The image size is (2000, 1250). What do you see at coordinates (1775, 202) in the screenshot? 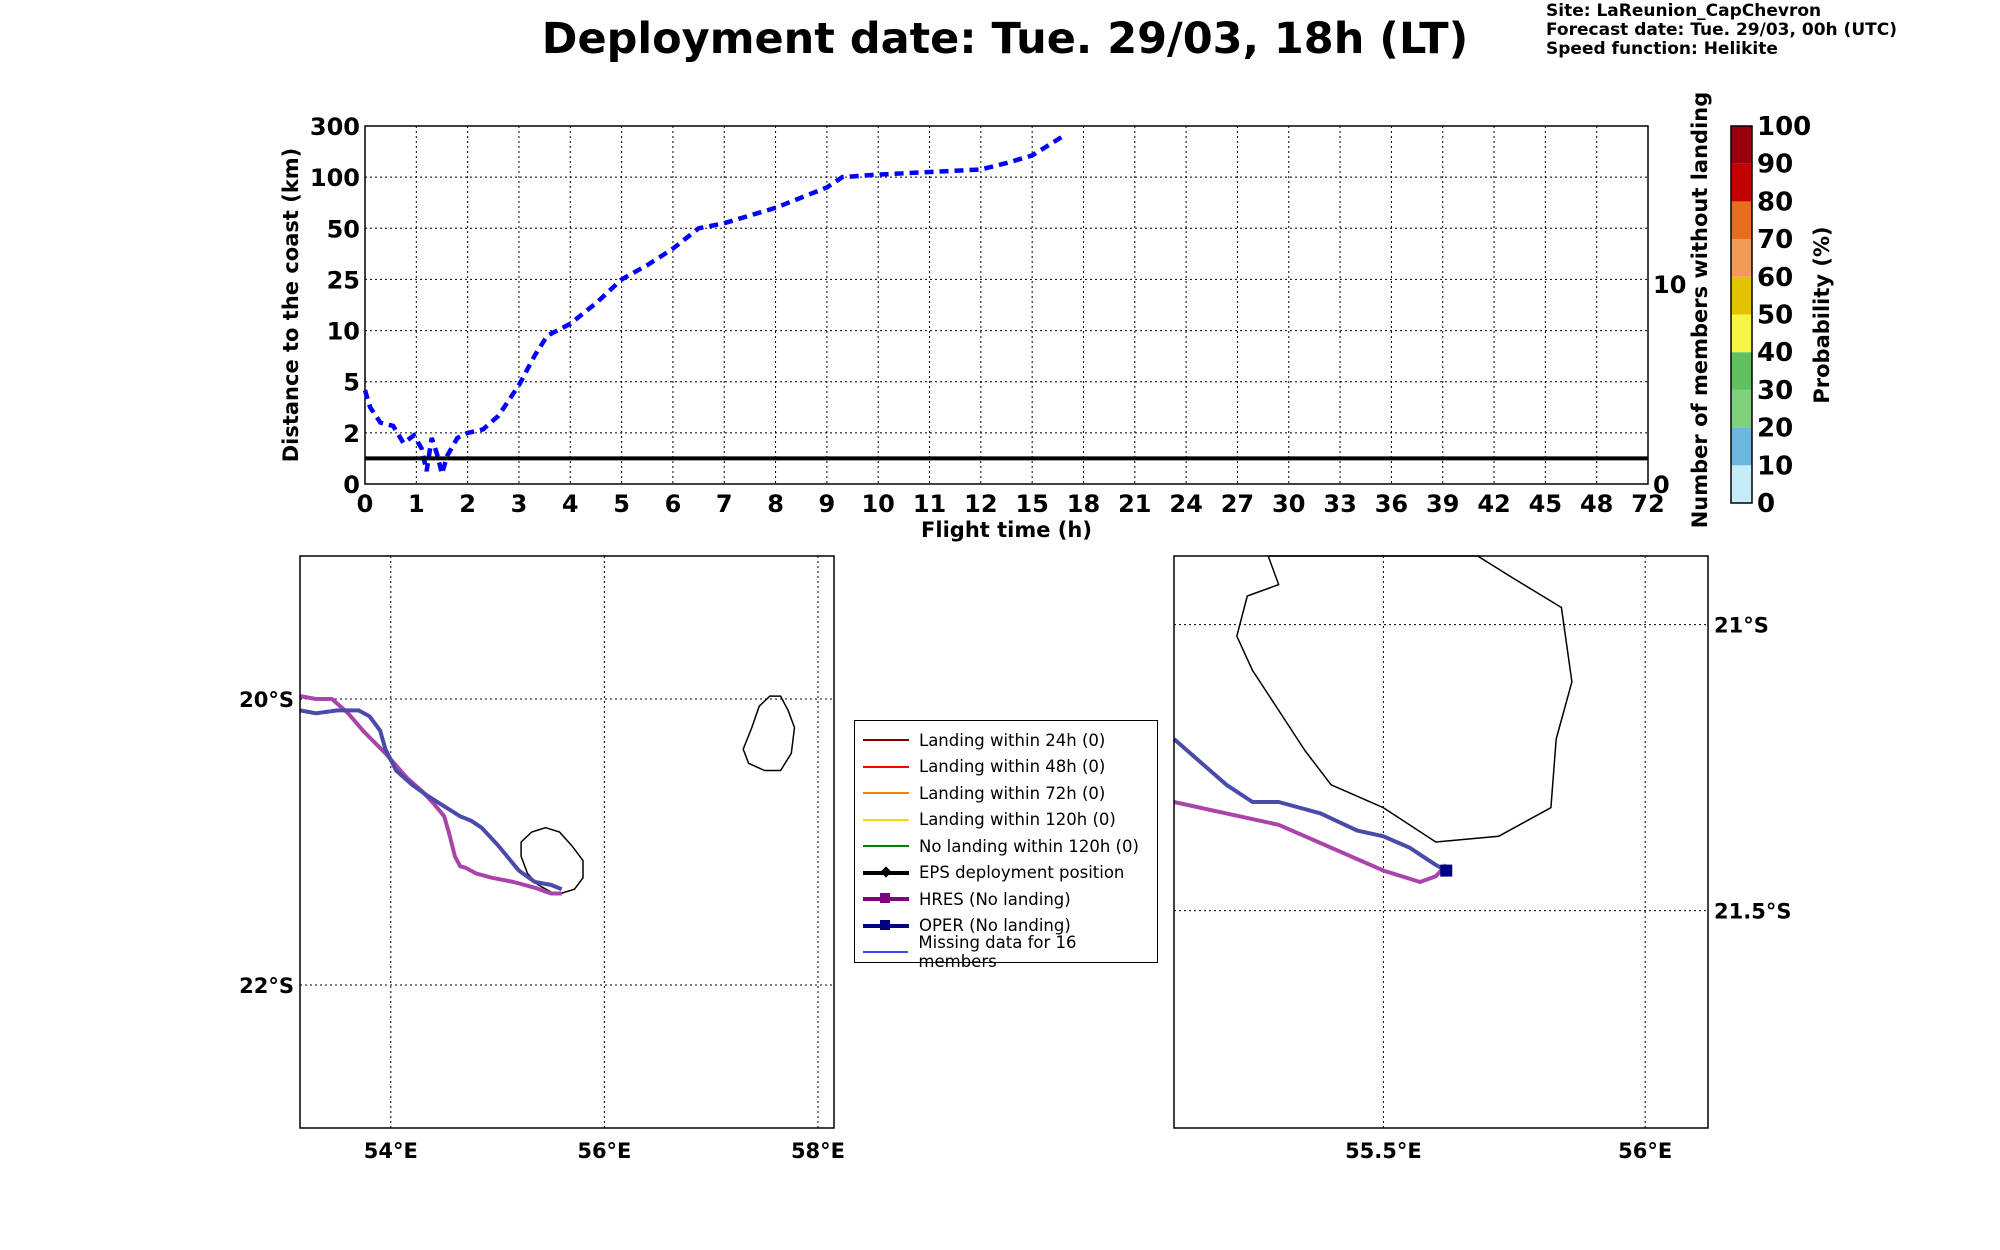
I see `colorbar-tick-label: 80` at bounding box center [1775, 202].